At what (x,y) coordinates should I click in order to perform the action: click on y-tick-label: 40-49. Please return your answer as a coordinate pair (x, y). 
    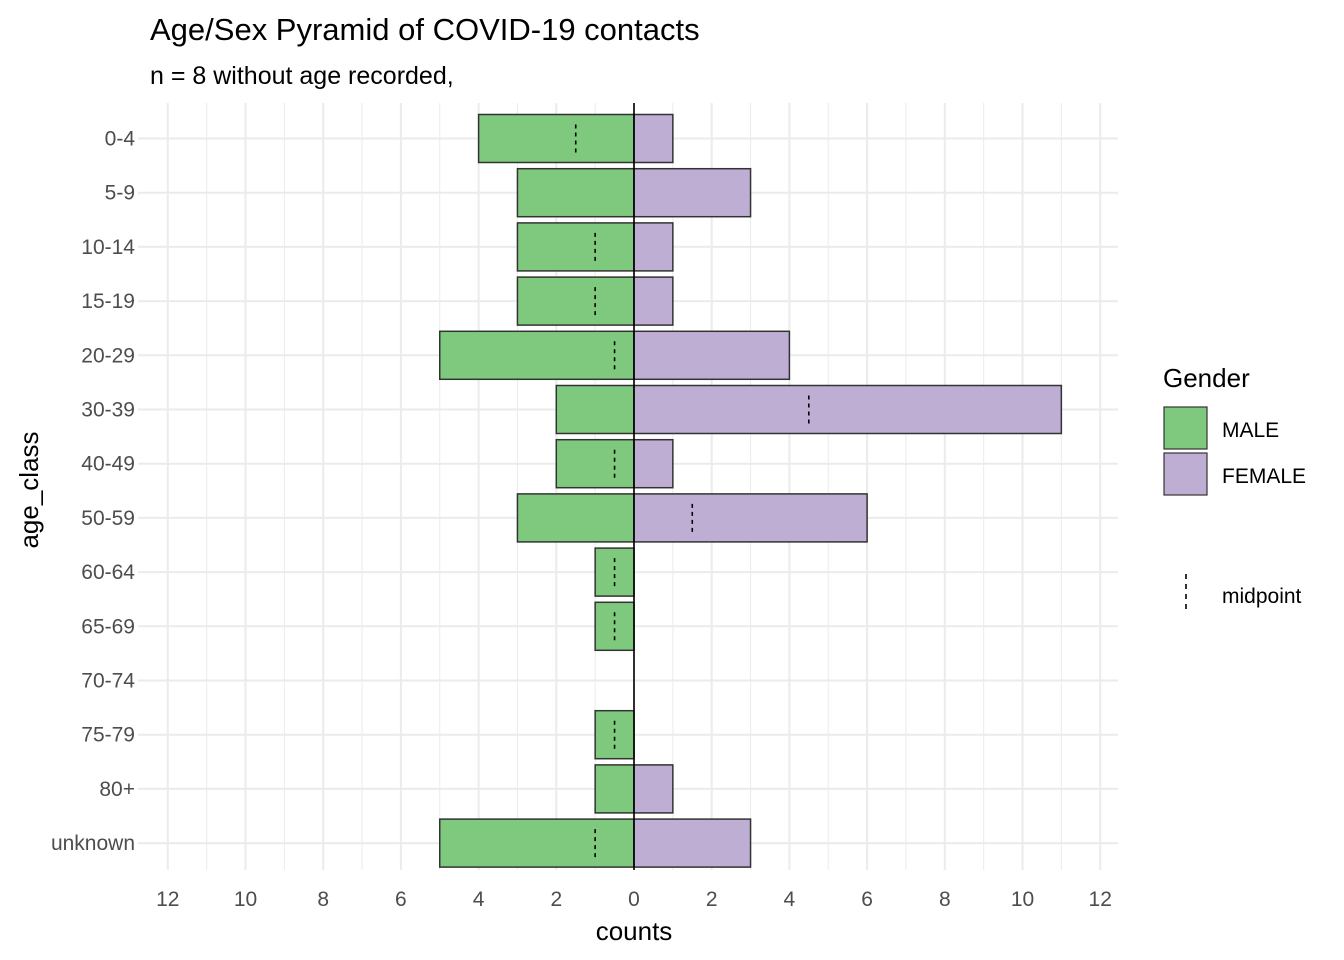
    Looking at the image, I should click on (108, 464).